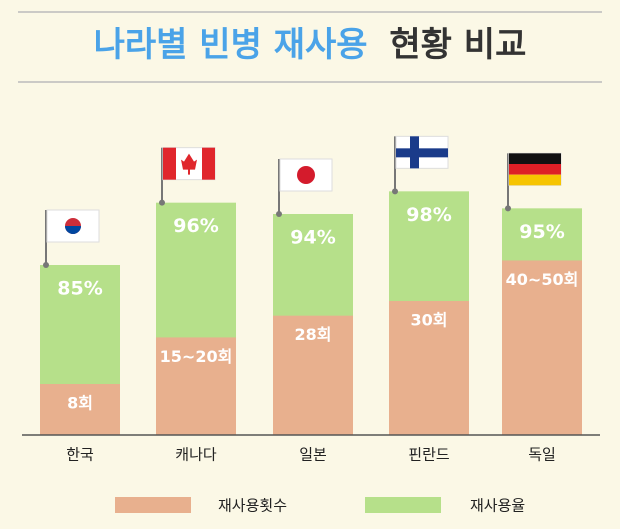 This screenshot has width=620, height=529. Describe the element at coordinates (429, 455) in the screenshot. I see `x-tick-label: 핀란드` at that location.